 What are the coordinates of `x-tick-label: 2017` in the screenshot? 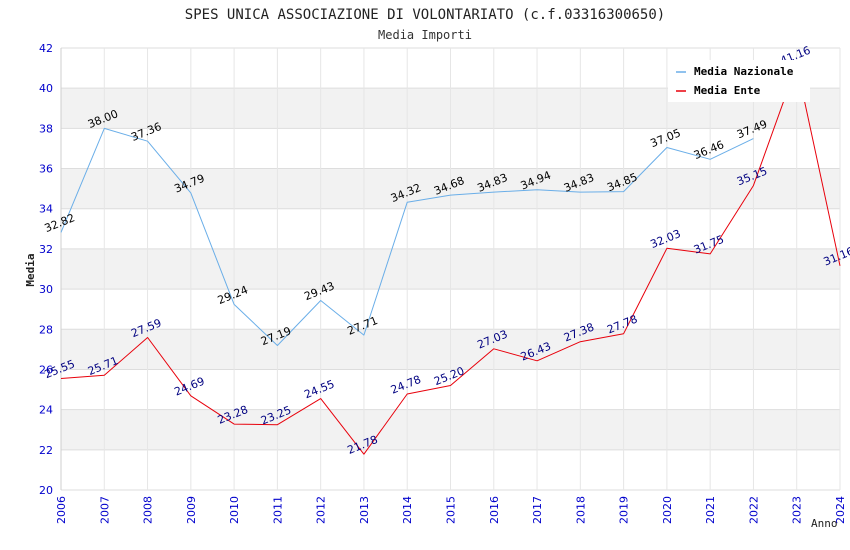 It's located at (537, 510).